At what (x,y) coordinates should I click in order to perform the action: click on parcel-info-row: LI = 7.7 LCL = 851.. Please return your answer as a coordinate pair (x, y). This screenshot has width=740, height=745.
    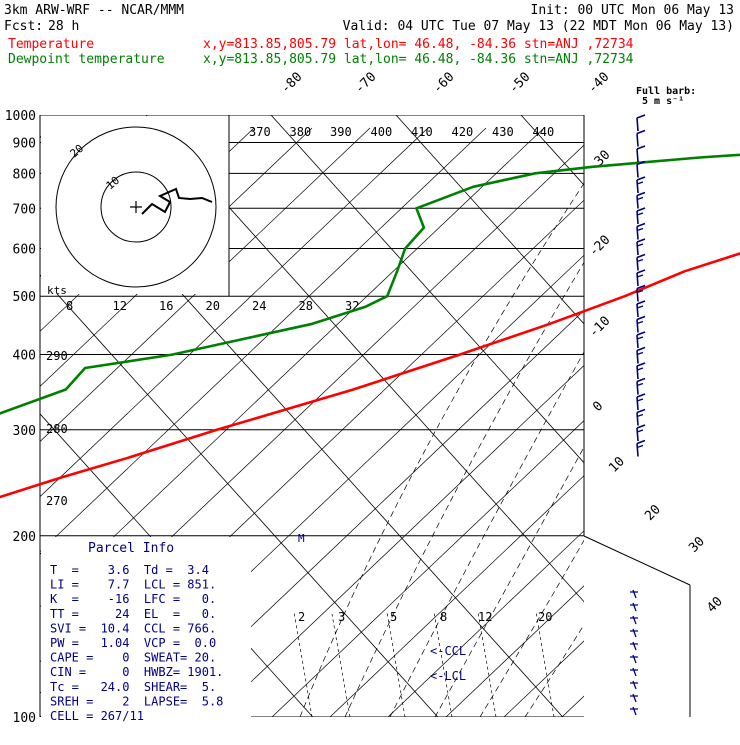
    Looking at the image, I should click on (133, 585).